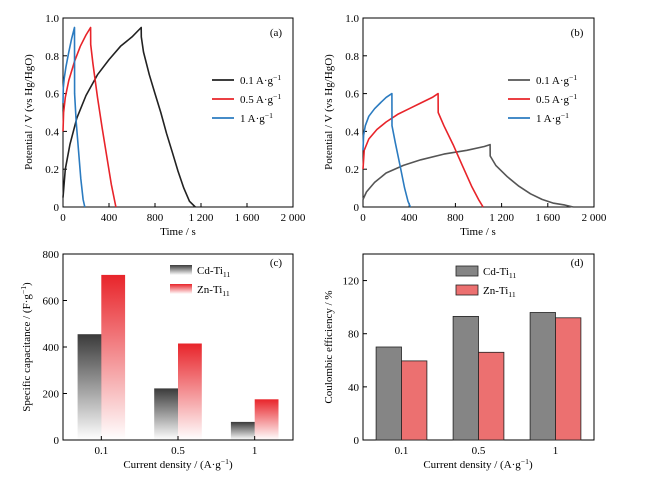 The image size is (659, 488). What do you see at coordinates (201, 218) in the screenshot?
I see `x-tick-label-a: 1 200` at bounding box center [201, 218].